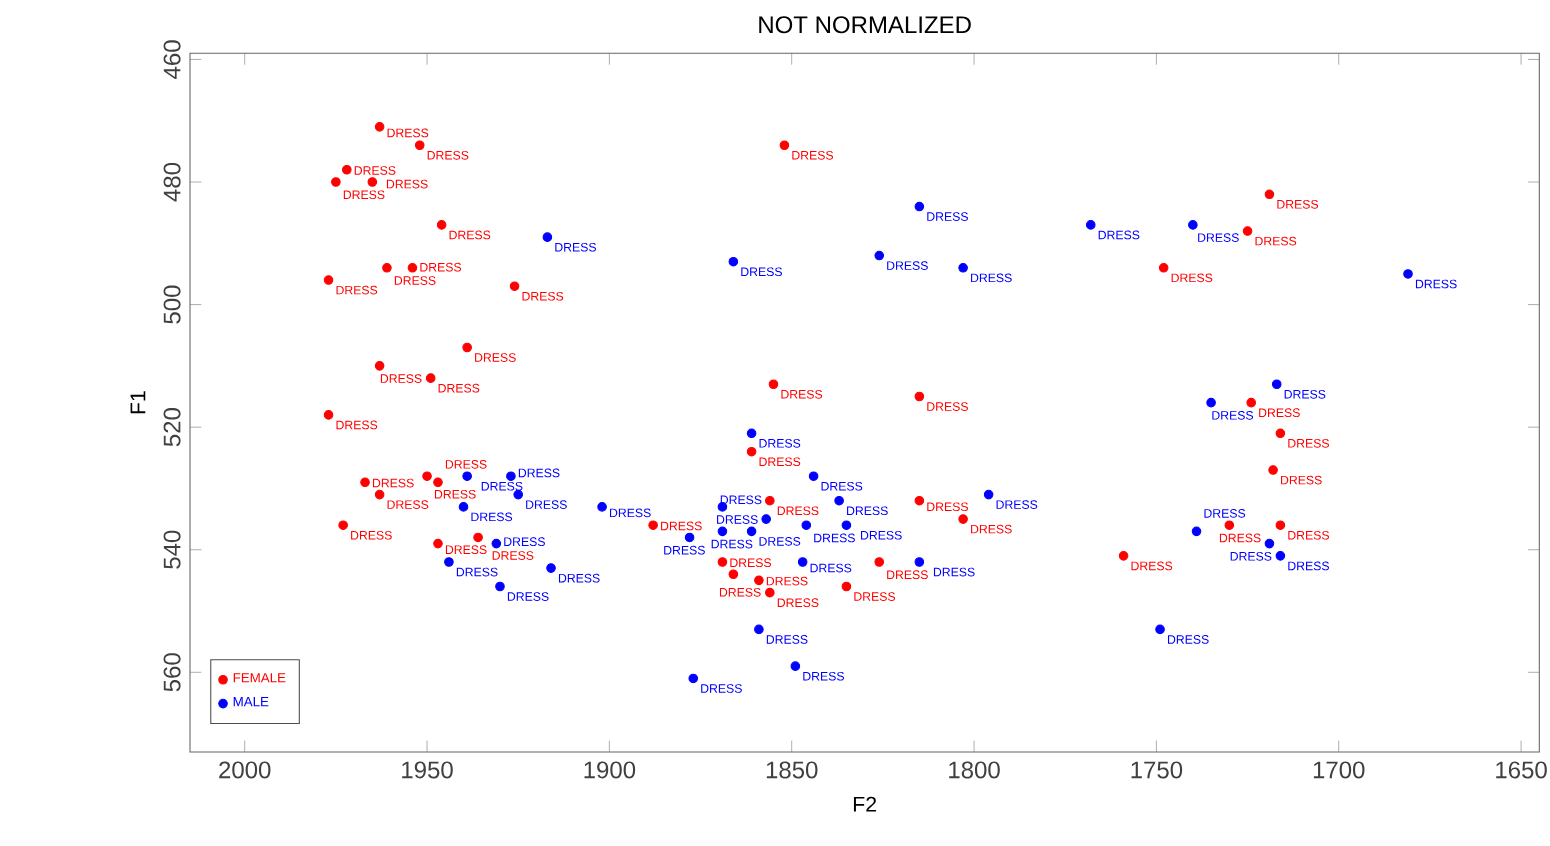 The image size is (1550, 846). What do you see at coordinates (865, 804) in the screenshot?
I see `x-axis-title: F2` at bounding box center [865, 804].